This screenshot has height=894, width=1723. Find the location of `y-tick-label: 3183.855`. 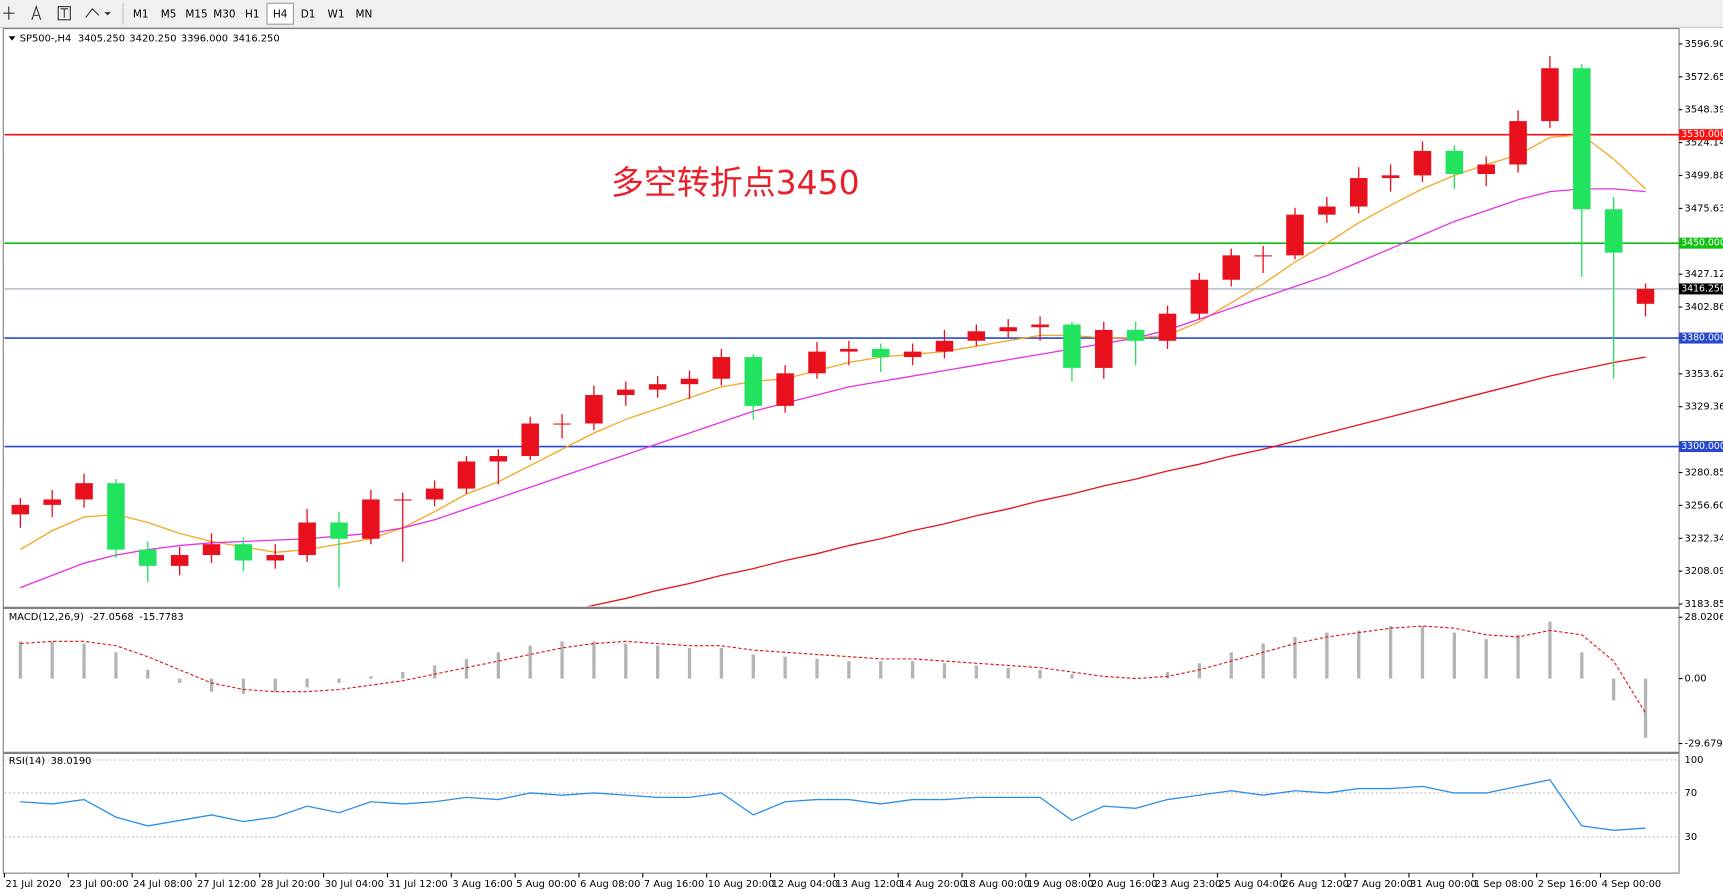

y-tick-label: 3183.855 is located at coordinates (1704, 604).